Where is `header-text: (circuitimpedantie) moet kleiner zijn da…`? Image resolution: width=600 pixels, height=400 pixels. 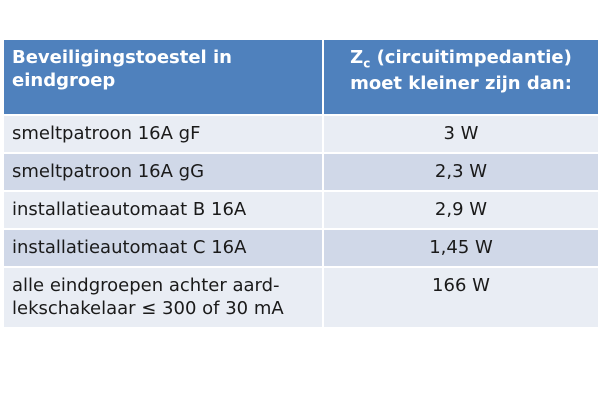 header-text: (circuitimpedantie) moet kleiner zijn da… is located at coordinates (461, 71).